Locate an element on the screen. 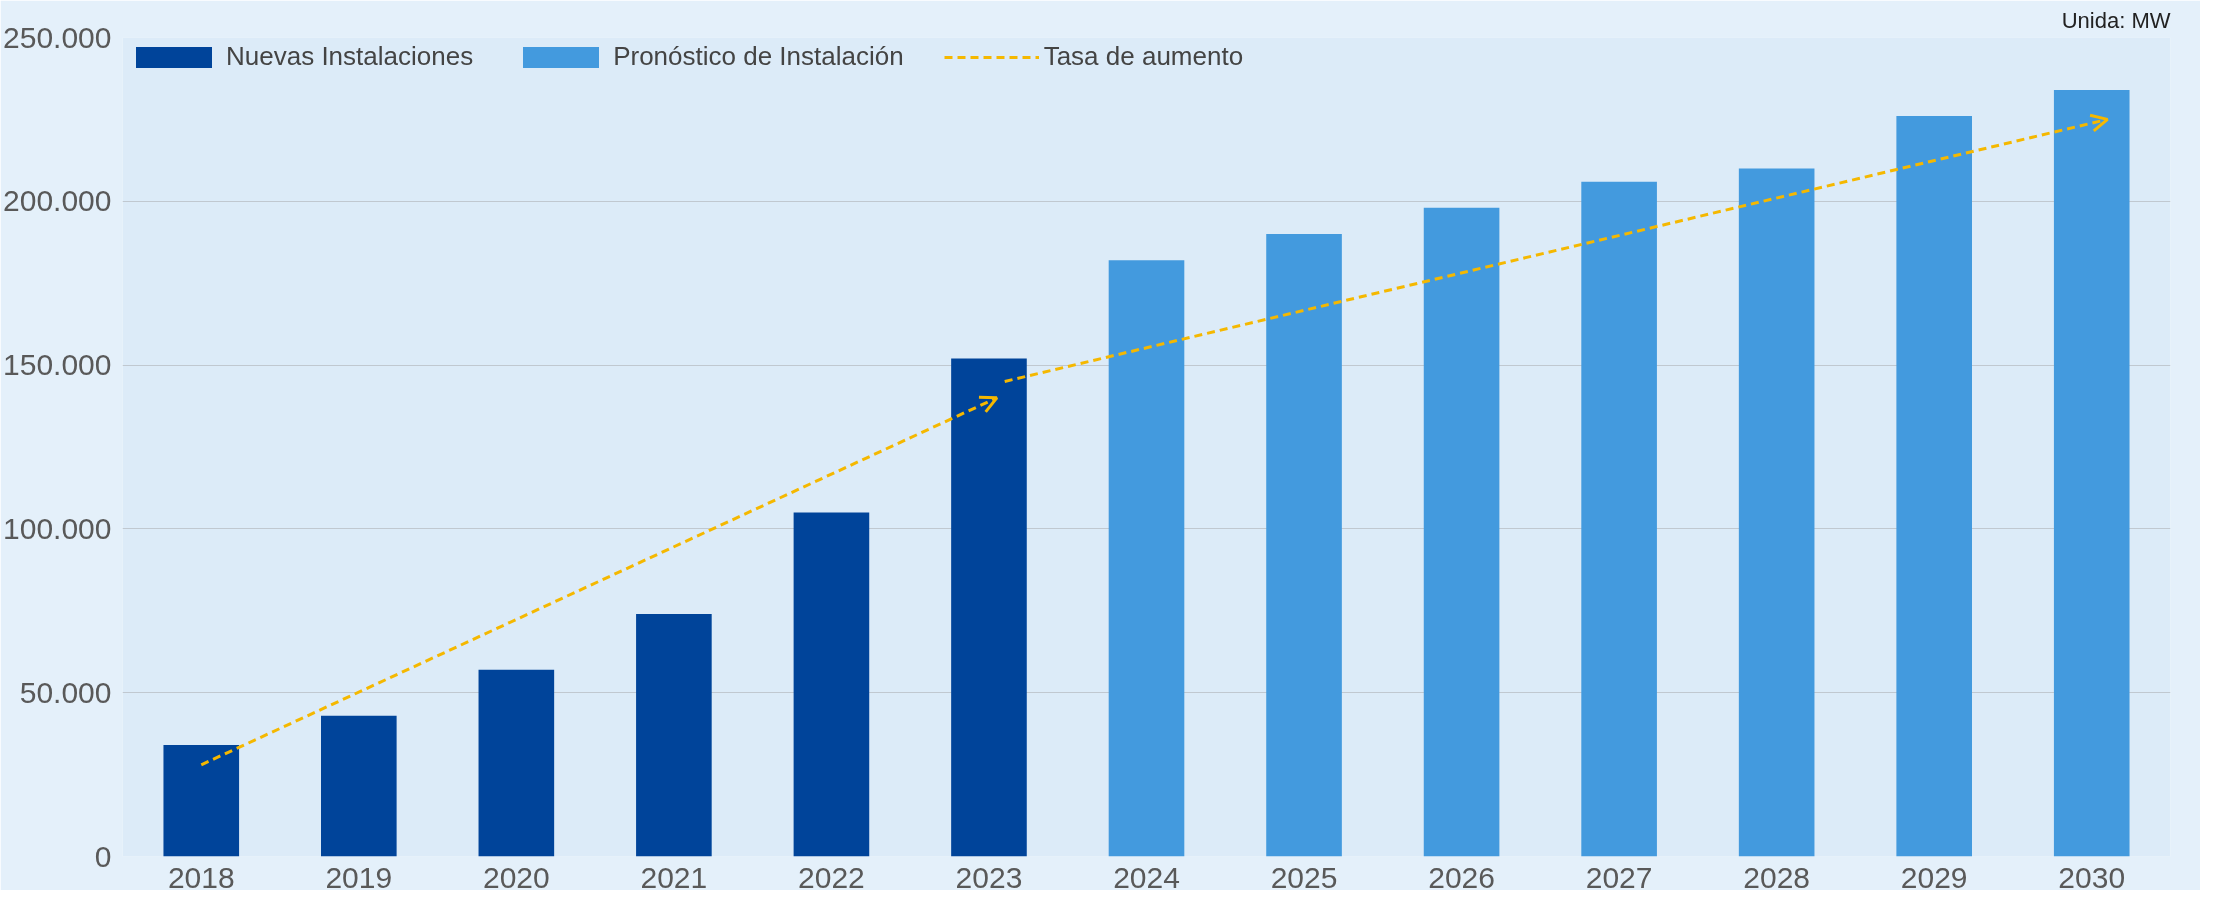 The height and width of the screenshot is (902, 2215). x-tick-label: 2028 is located at coordinates (1777, 877).